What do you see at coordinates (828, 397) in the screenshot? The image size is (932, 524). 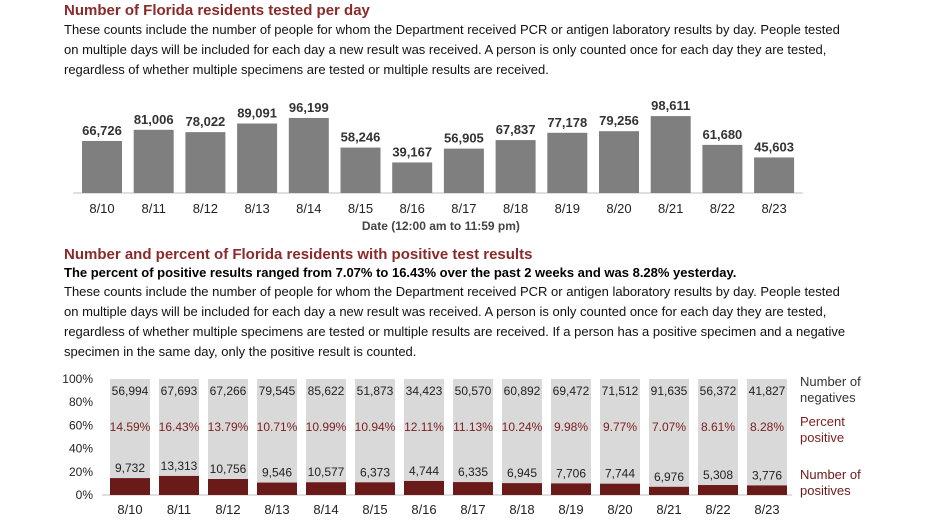 I see `legend-negatives-line2: negatives` at bounding box center [828, 397].